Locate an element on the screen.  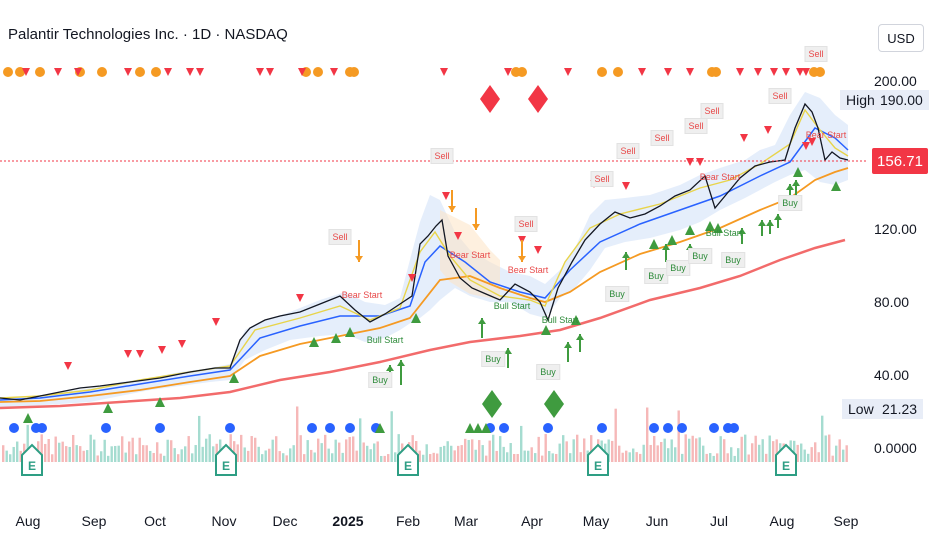
buy-diamond is located at coordinates (554, 404).